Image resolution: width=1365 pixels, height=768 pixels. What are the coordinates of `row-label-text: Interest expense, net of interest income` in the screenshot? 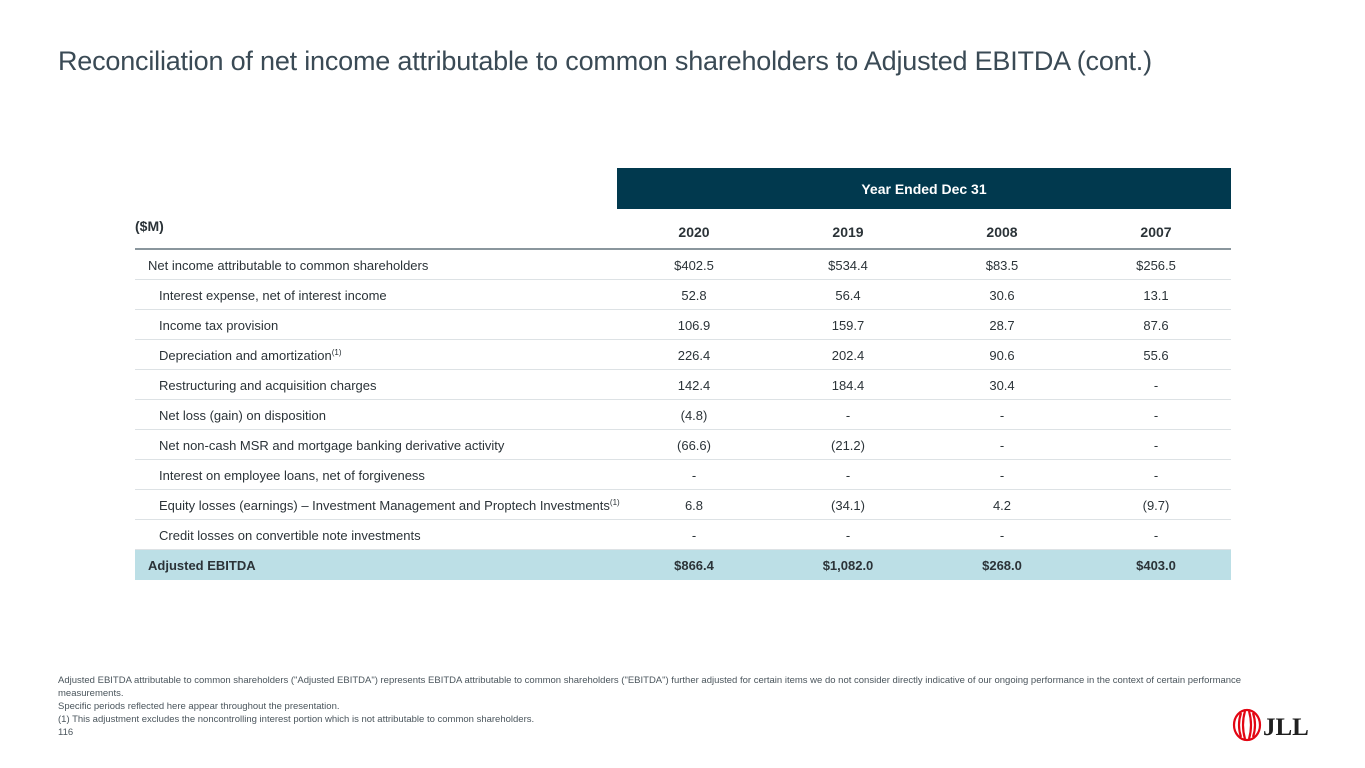 It's located at (273, 295).